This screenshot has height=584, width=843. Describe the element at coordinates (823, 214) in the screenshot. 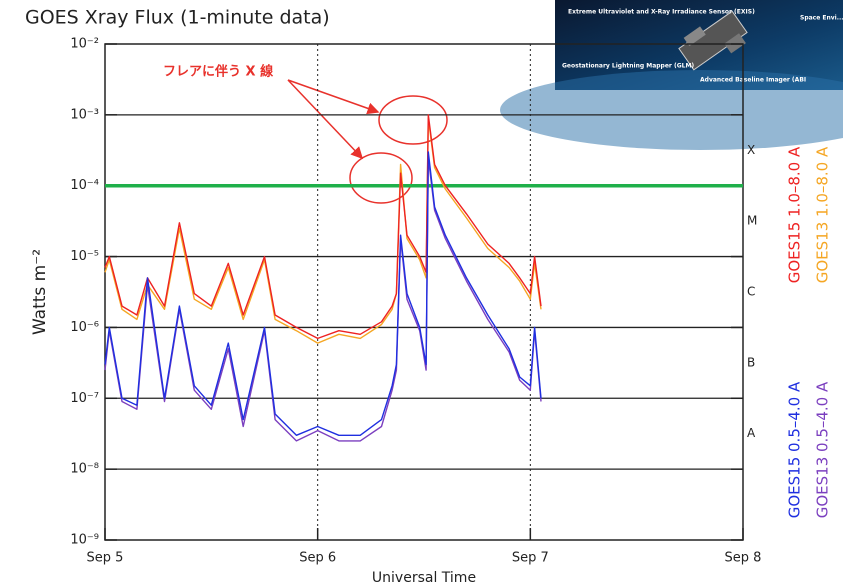

I see `legend-entry: GOES13 1.0–8.0 A` at that location.